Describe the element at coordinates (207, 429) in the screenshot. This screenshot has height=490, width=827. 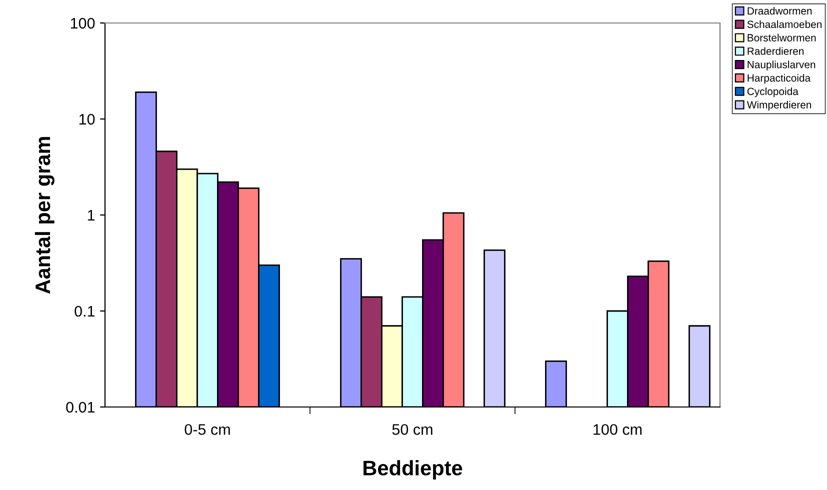
I see `x-tick-label: 0-5 cm` at that location.